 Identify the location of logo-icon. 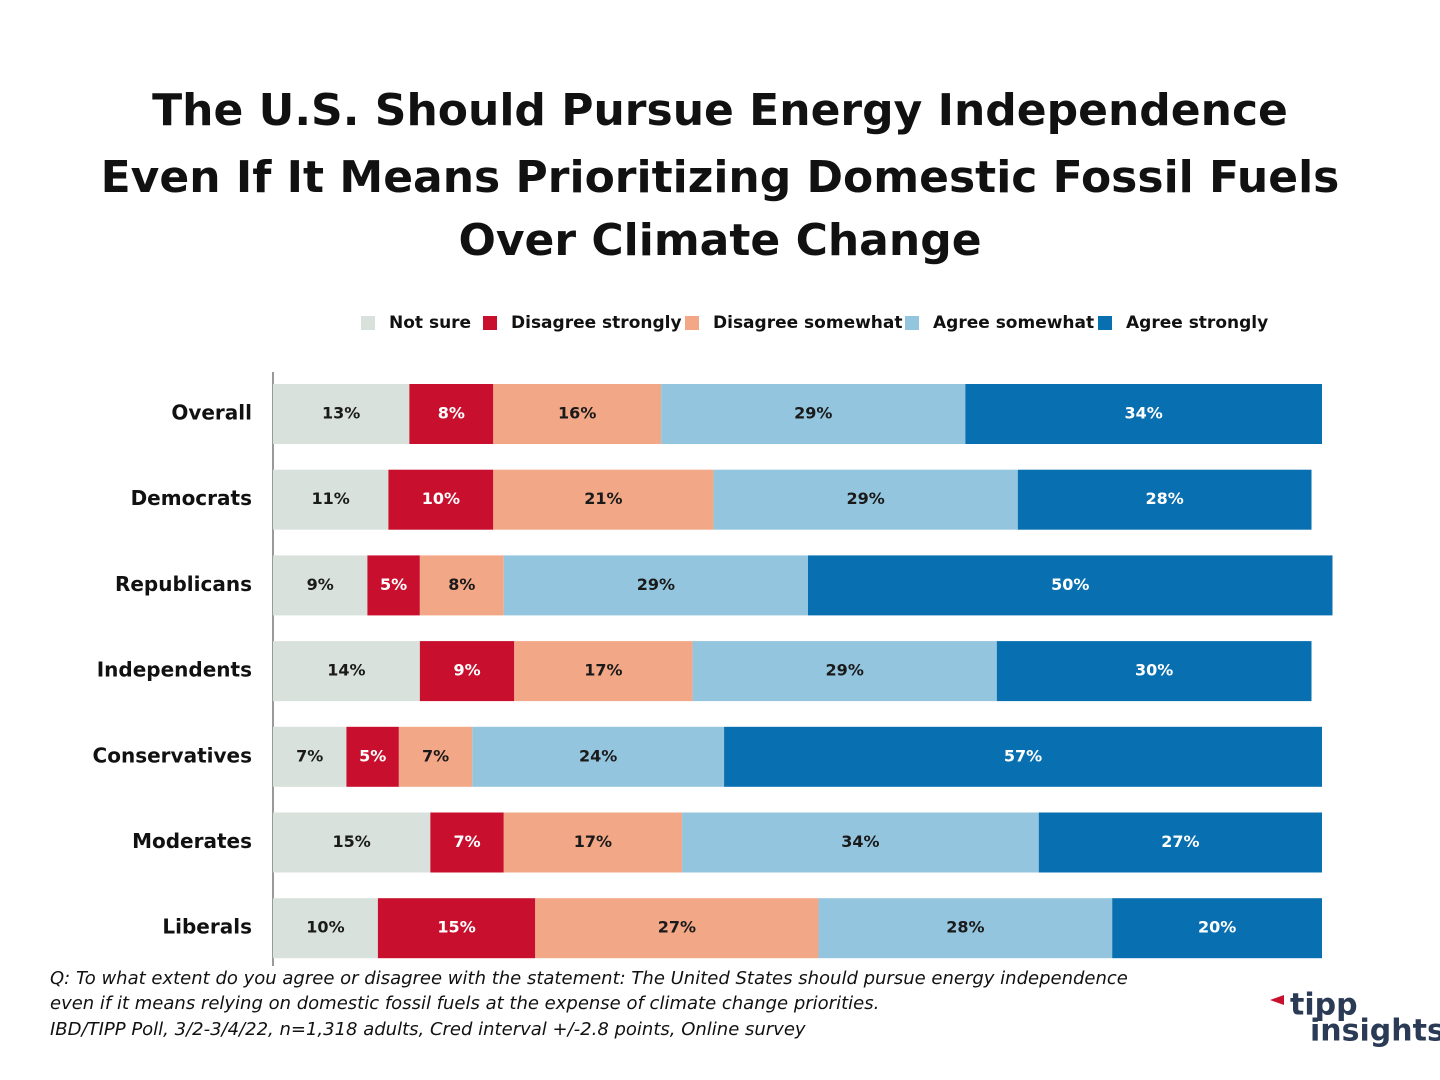
(1277, 1000).